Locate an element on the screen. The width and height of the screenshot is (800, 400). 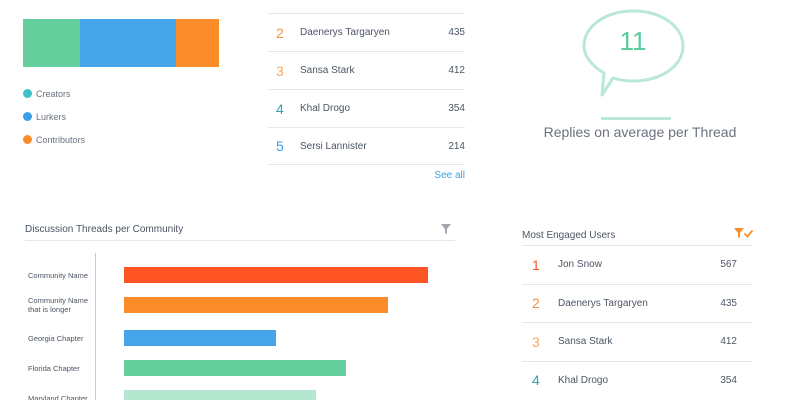
rank-number: 5 is located at coordinates (280, 146).